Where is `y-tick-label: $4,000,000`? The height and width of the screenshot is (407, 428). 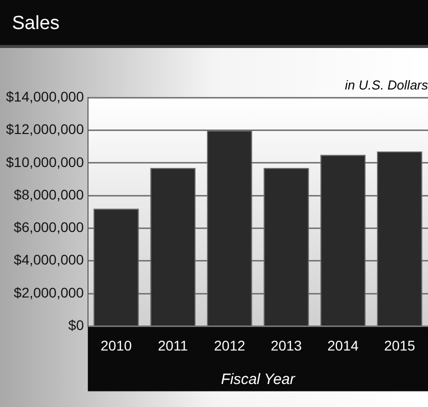
y-tick-label: $4,000,000 is located at coordinates (49, 260).